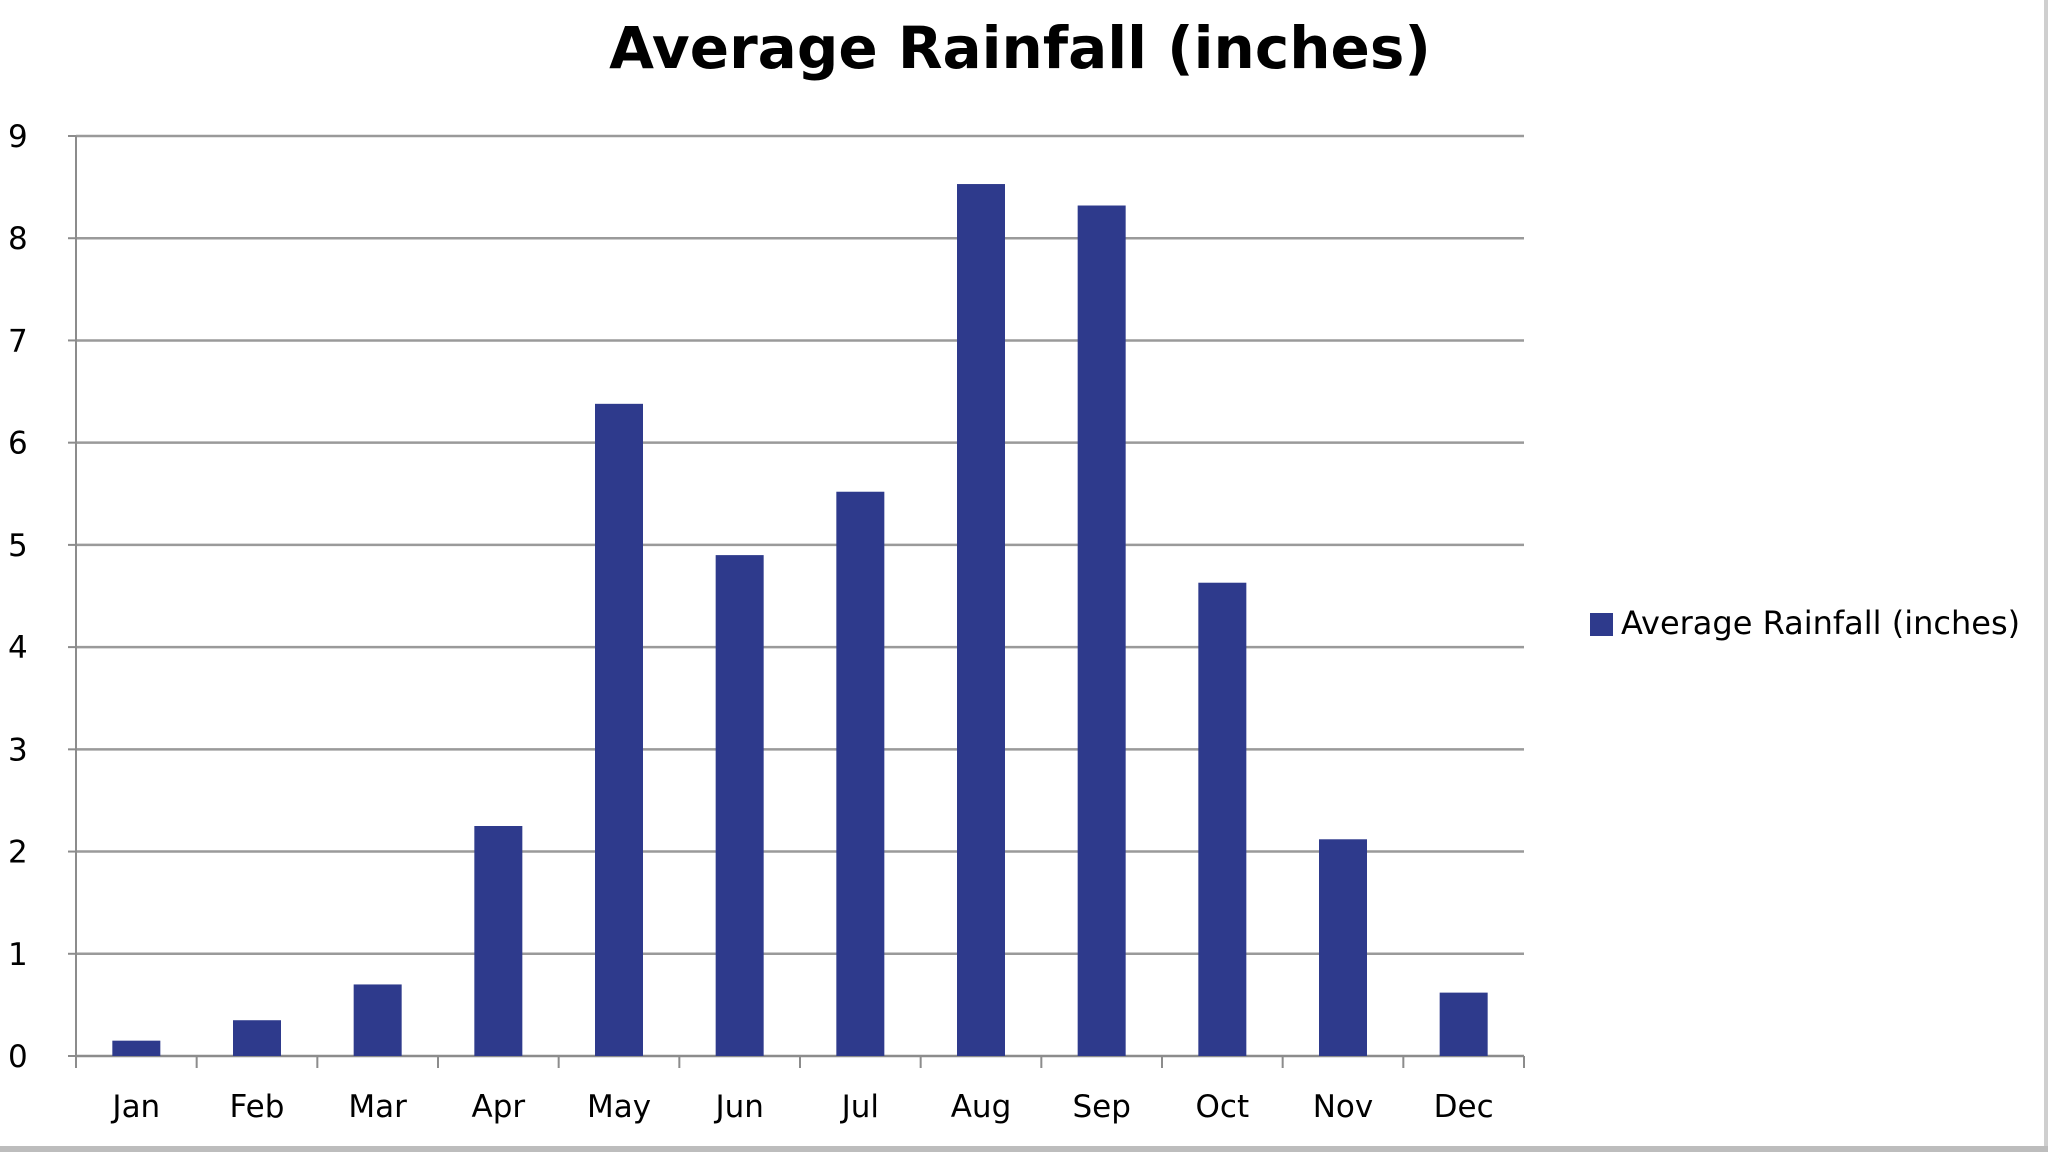 The height and width of the screenshot is (1152, 2048). What do you see at coordinates (1020, 48) in the screenshot?
I see `chart-title: Average Rainfall (inches)` at bounding box center [1020, 48].